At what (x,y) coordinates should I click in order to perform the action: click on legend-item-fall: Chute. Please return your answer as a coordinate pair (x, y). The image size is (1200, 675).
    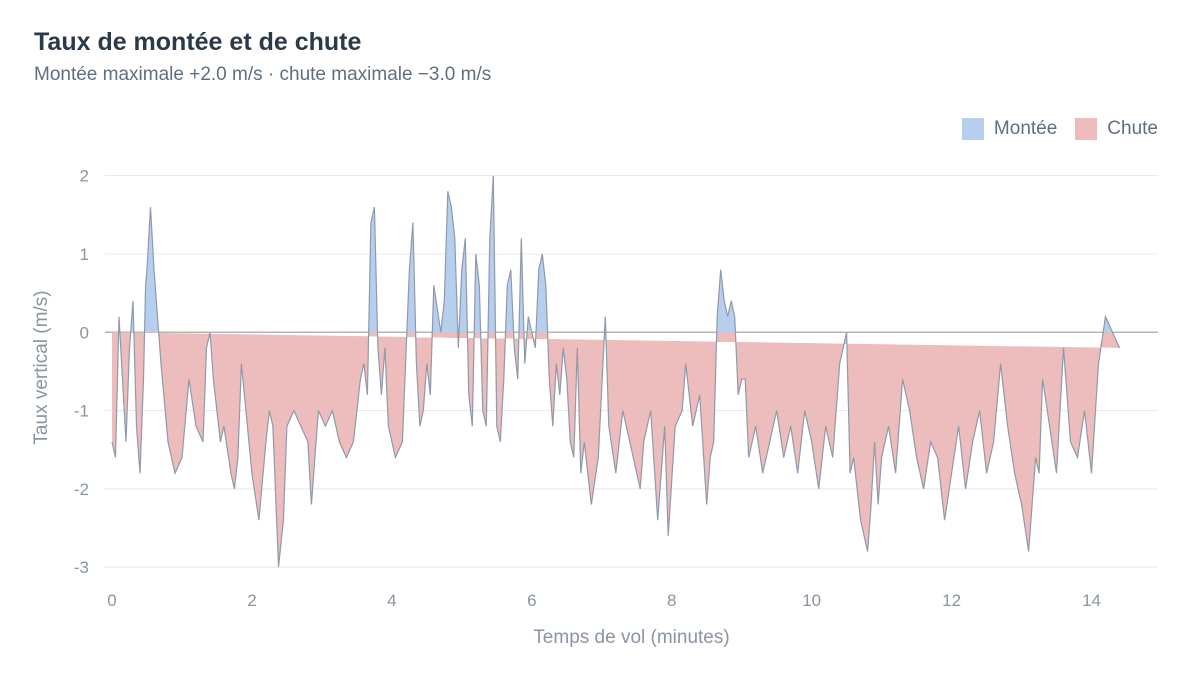
    Looking at the image, I should click on (1116, 129).